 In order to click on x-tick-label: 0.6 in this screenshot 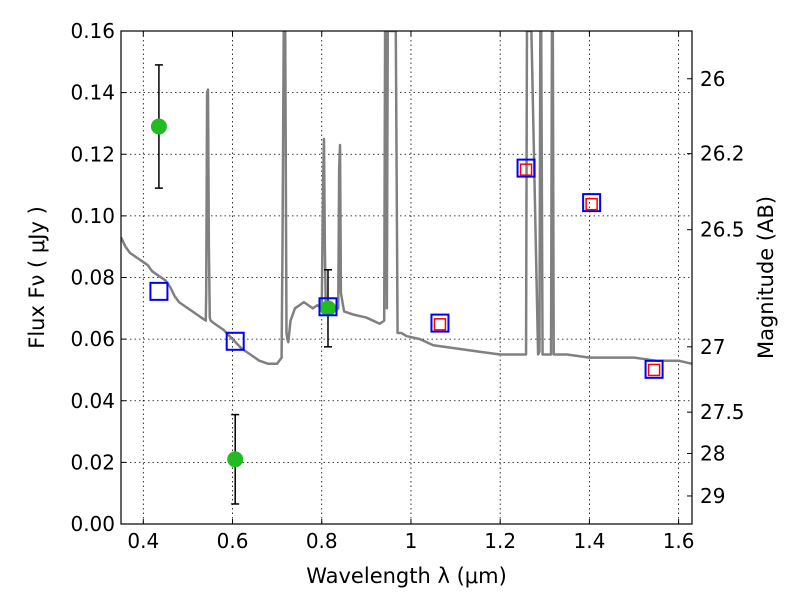, I will do `click(233, 541)`.